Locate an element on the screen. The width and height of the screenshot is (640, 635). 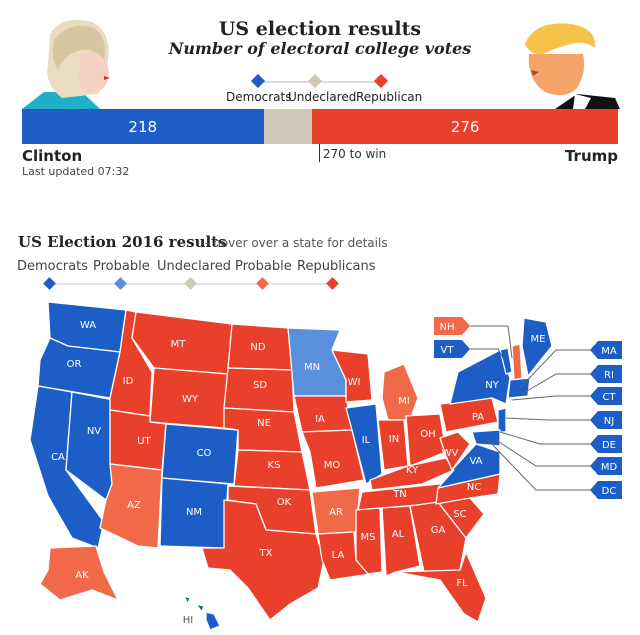
label-OH: OH is located at coordinates (427, 434).